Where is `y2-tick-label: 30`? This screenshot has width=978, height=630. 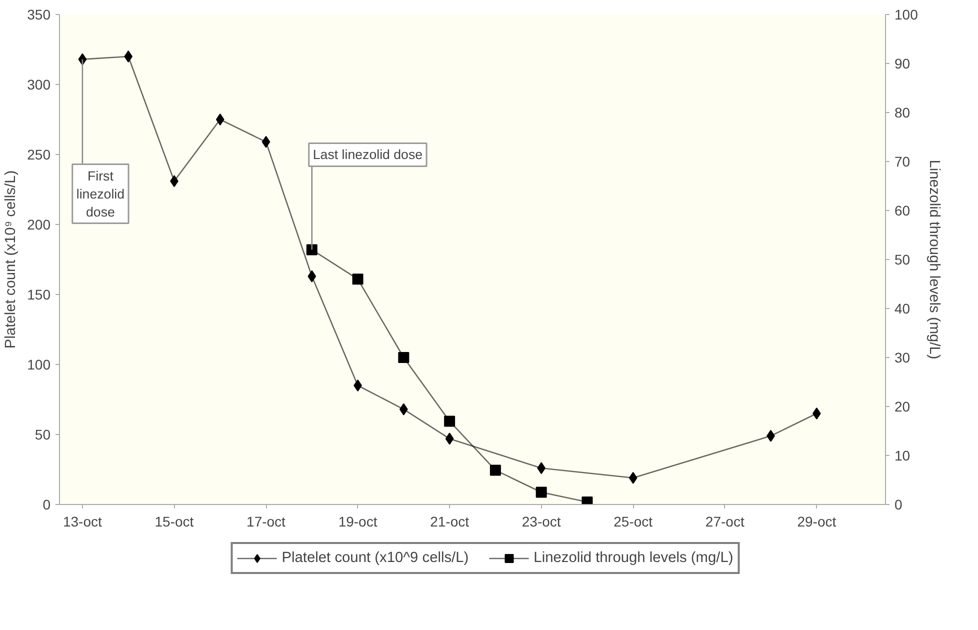
y2-tick-label: 30 is located at coordinates (902, 358).